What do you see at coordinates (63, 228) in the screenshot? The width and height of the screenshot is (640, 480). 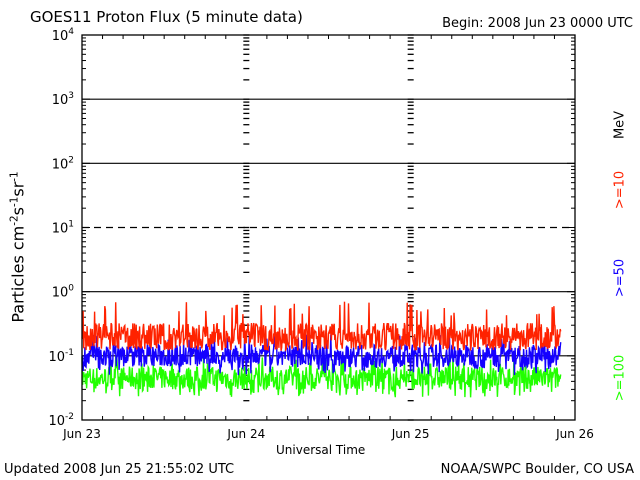 I see `y-tick-label-3: 10¹` at bounding box center [63, 228].